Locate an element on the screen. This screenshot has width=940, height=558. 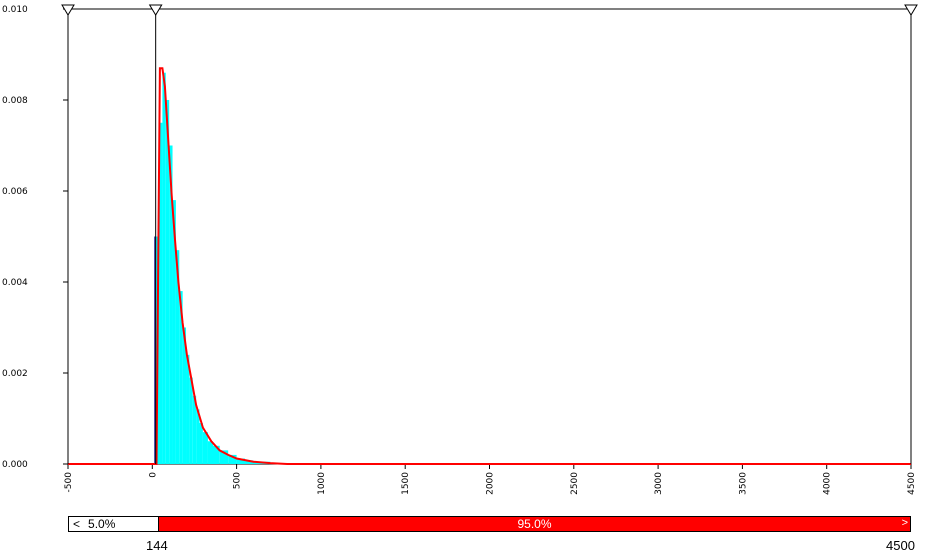
center-percent: 95.0% is located at coordinates (534, 524).